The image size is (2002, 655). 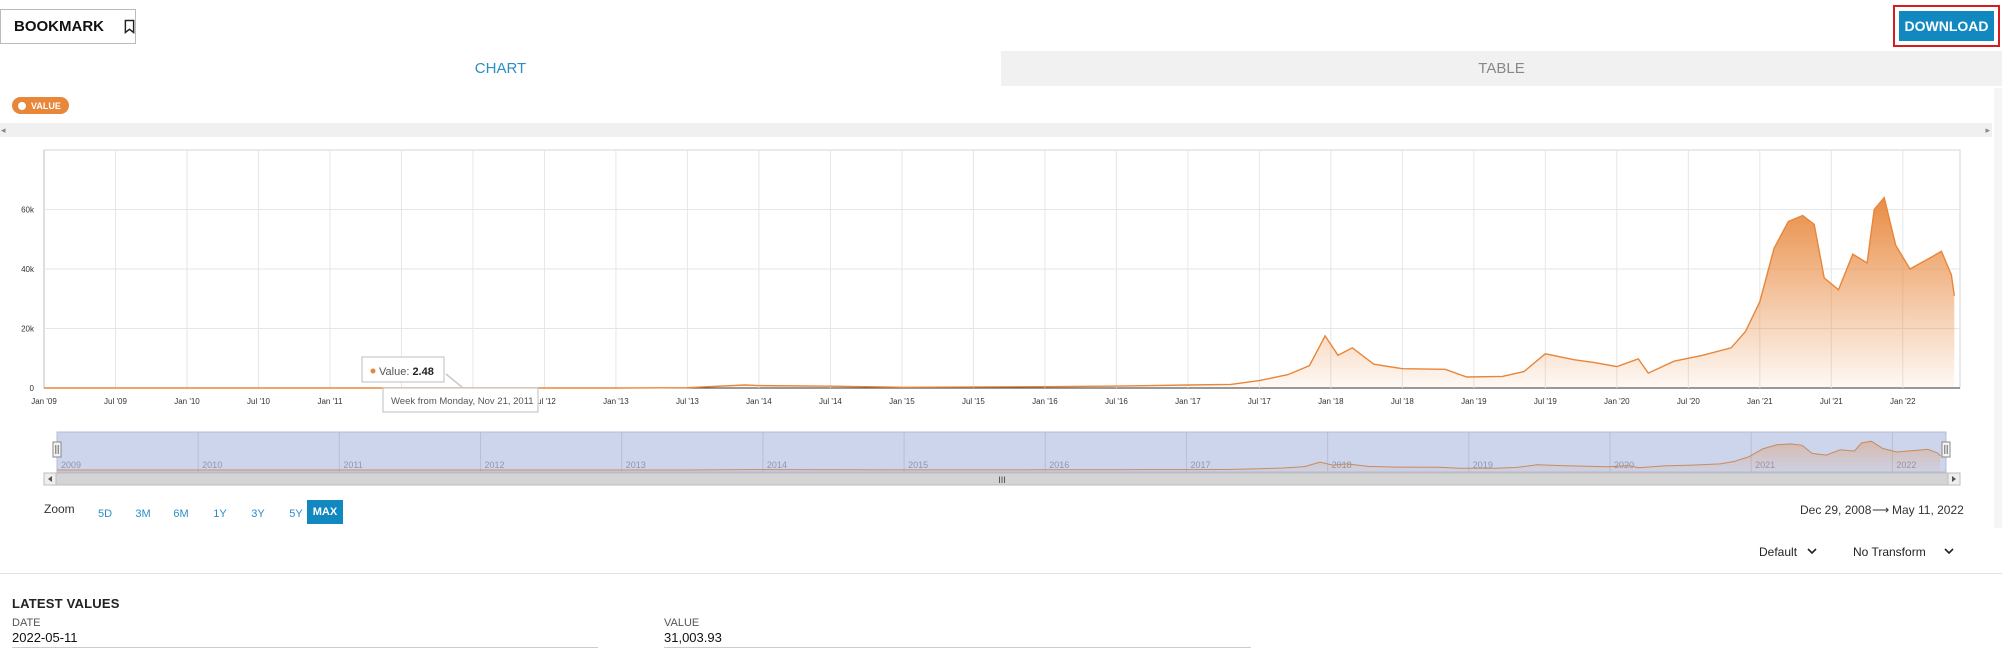 I want to click on navigator-year-label: 2020, so click(x=1624, y=465).